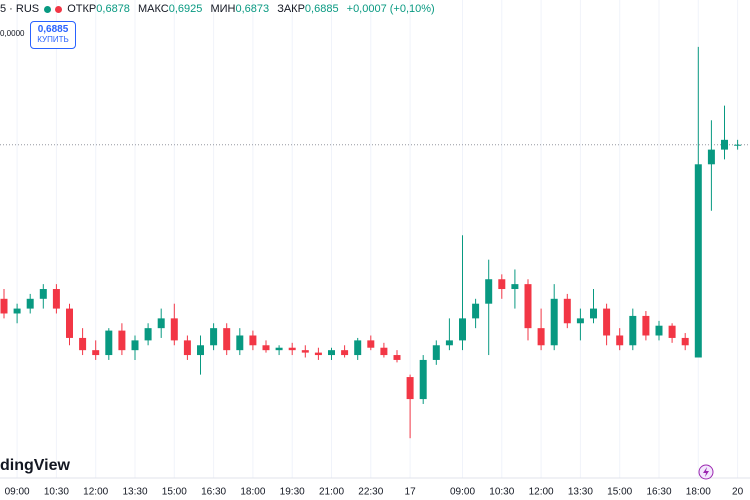 This screenshot has height=500, width=750. What do you see at coordinates (223, 9) in the screenshot?
I see `ohlc-label: МИН` at bounding box center [223, 9].